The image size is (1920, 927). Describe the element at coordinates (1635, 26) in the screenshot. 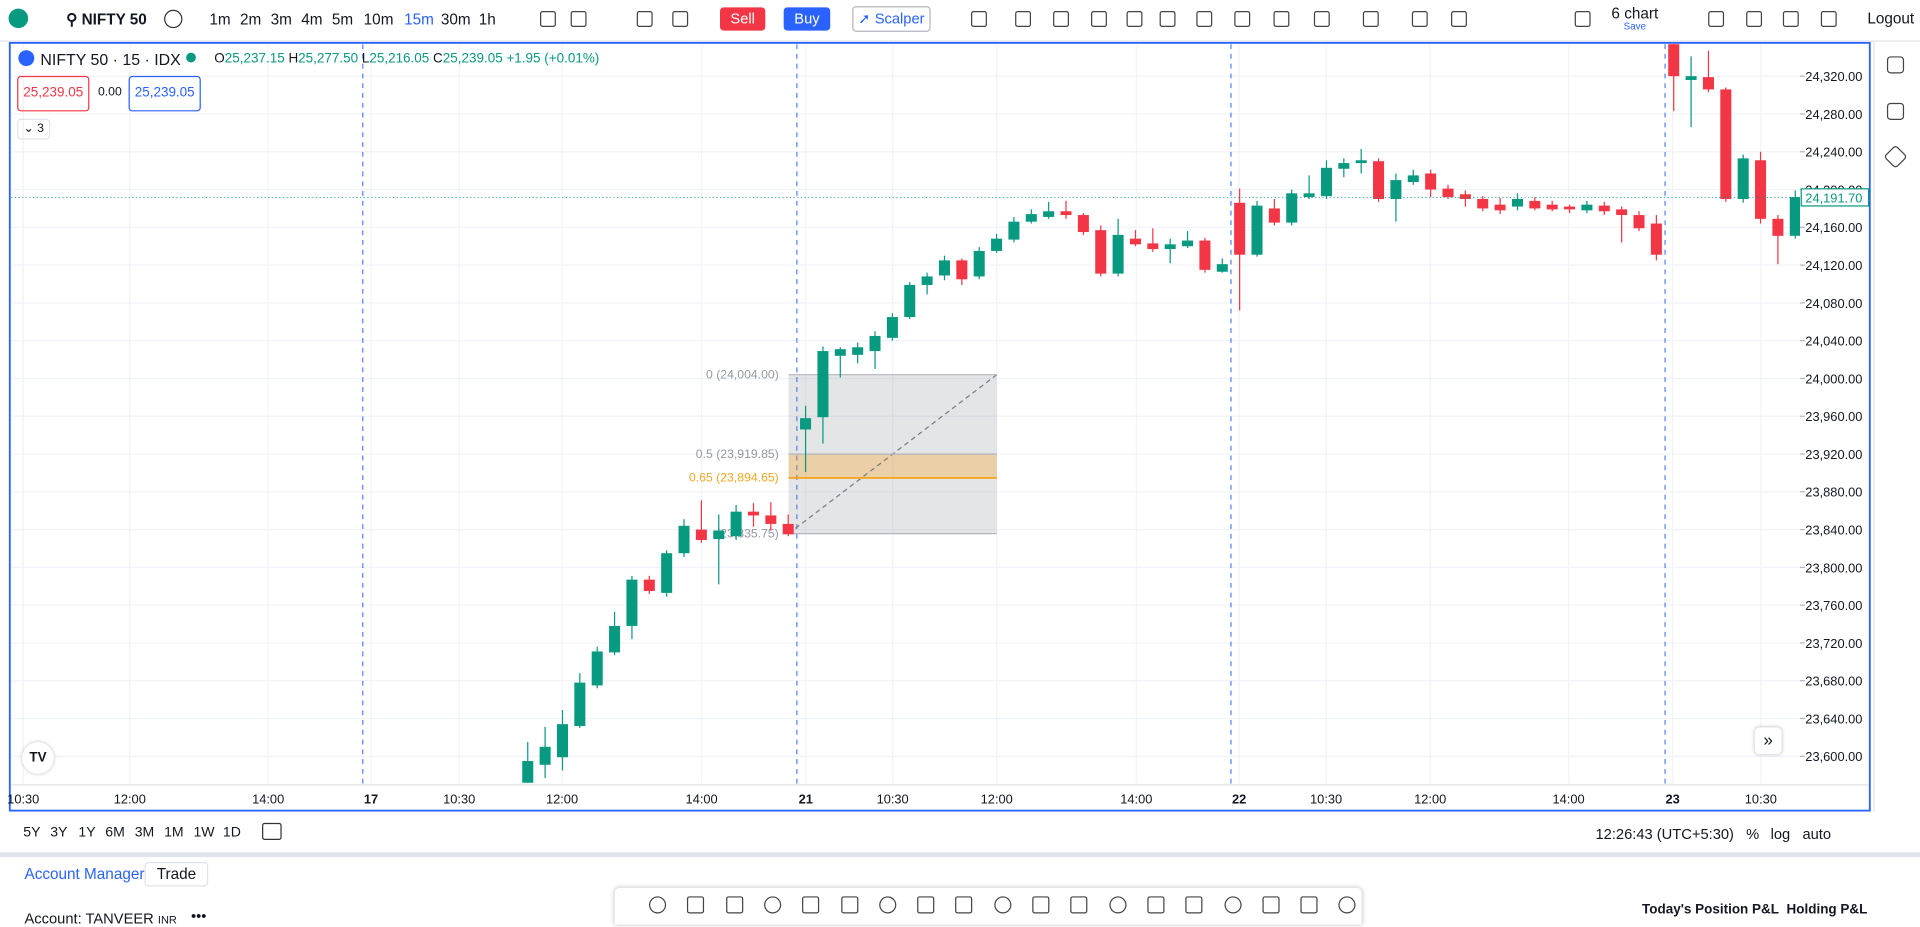

I see `save-label: Save` at that location.